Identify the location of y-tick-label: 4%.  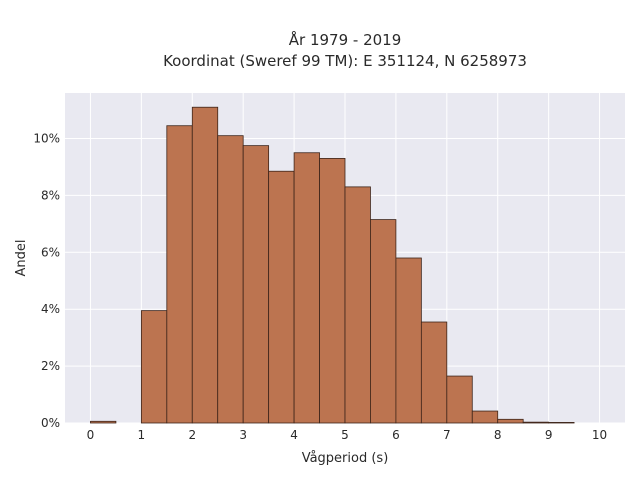
(50, 309).